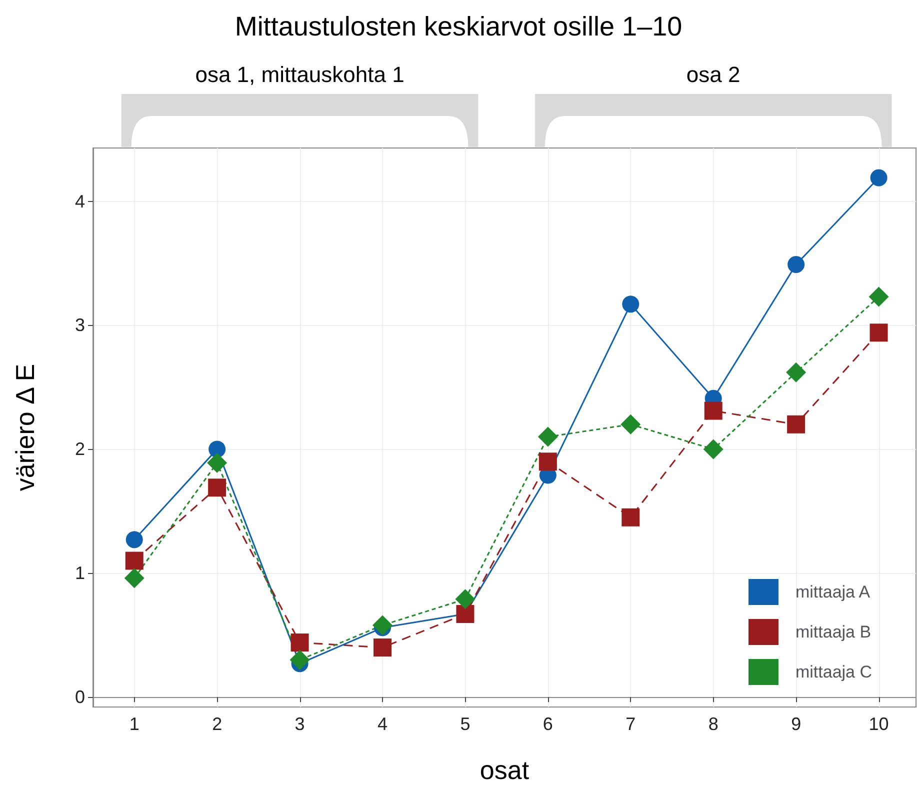  Describe the element at coordinates (79, 449) in the screenshot. I see `y-tick-label: 2` at that location.